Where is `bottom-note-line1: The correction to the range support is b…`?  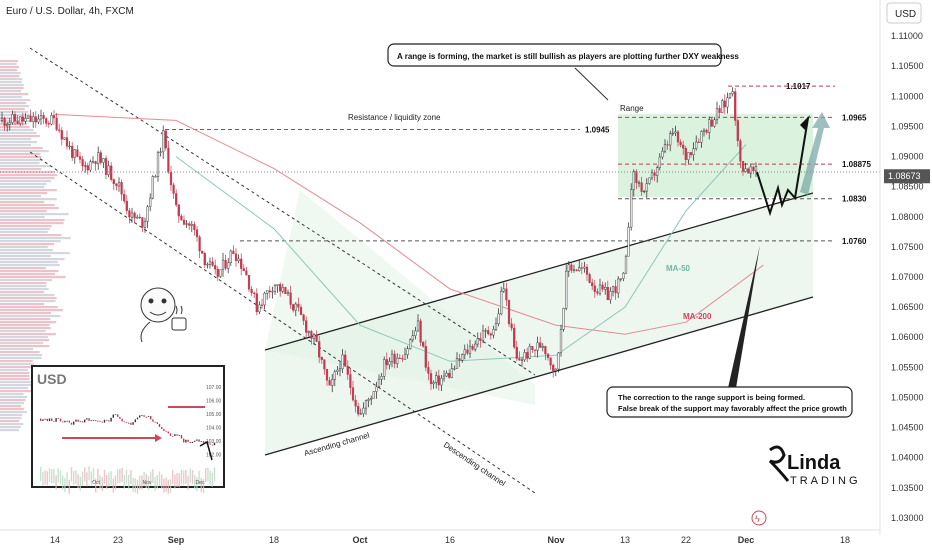
bottom-note-line1: The correction to the range support is b… is located at coordinates (711, 397).